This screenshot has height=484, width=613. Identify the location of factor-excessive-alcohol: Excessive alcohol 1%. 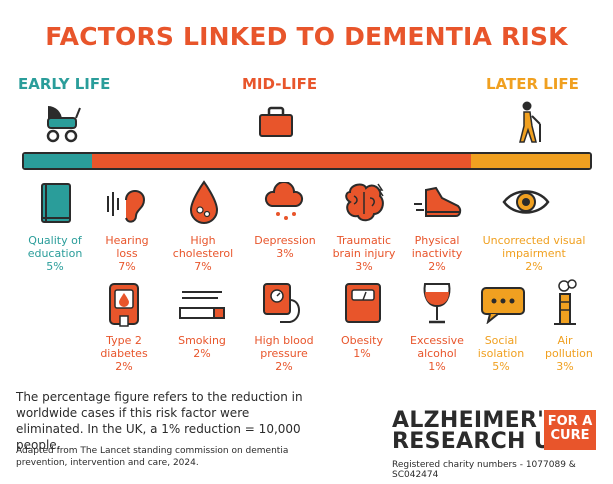
(437, 353).